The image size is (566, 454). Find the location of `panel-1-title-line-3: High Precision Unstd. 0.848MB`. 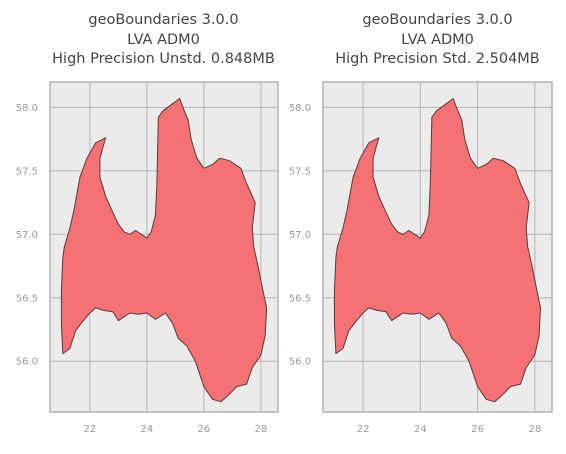

panel-1-title-line-3: High Precision Unstd. 0.848MB is located at coordinates (163, 59).